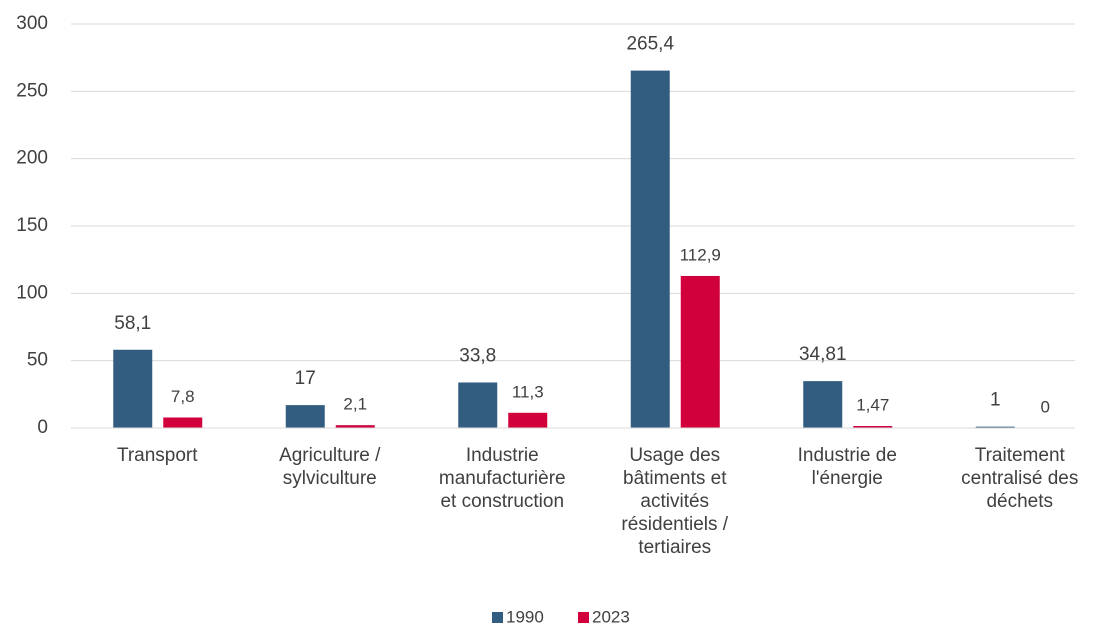 The image size is (1093, 628). Describe the element at coordinates (611, 616) in the screenshot. I see `legend-label: 2023` at that location.